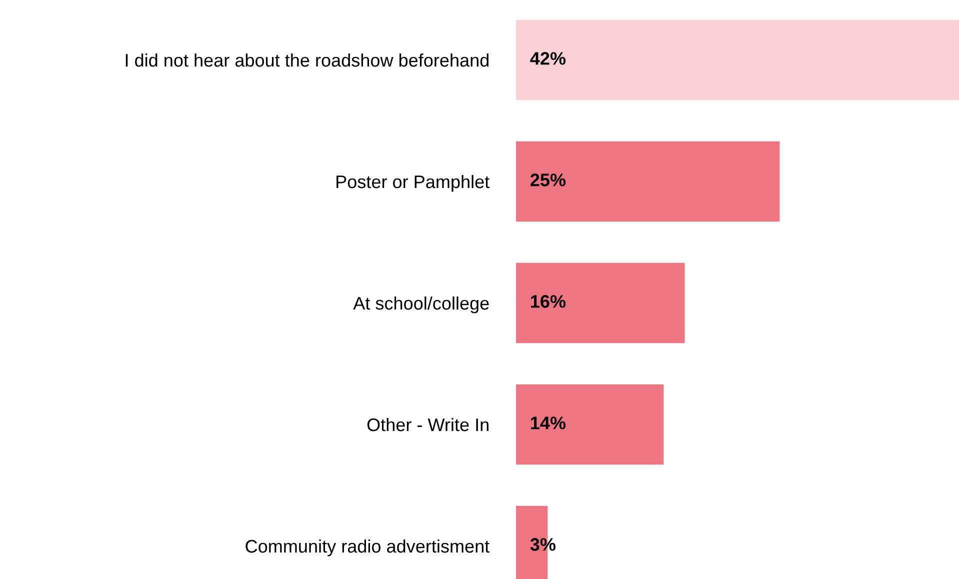 The width and height of the screenshot is (959, 579). I want to click on data-label: 42%, so click(548, 58).